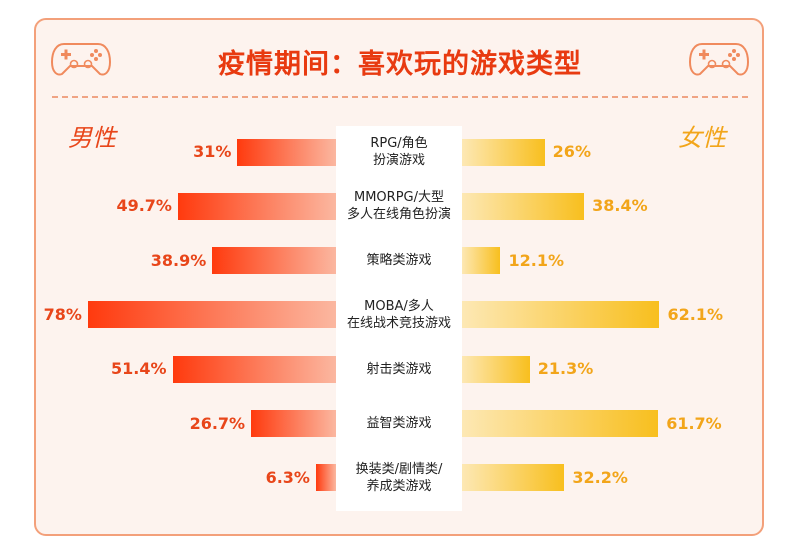 This screenshot has height=560, width=800. I want to click on category-column, so click(399, 318).